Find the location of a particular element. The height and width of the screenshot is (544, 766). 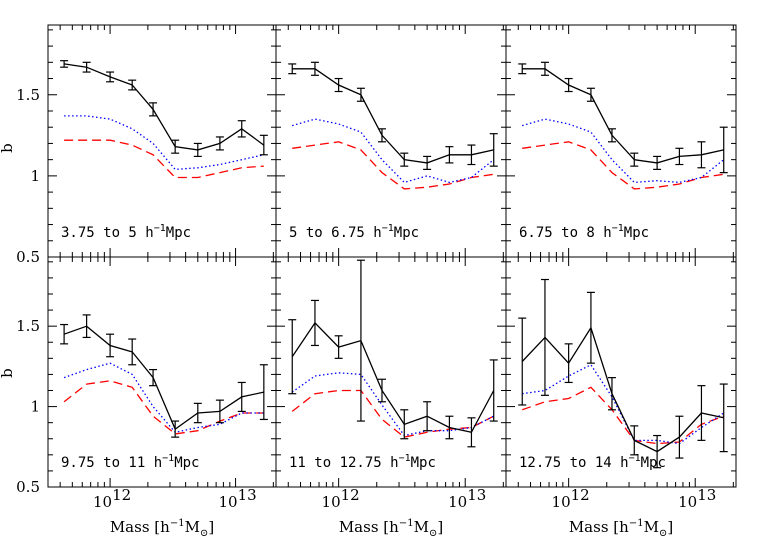

panel-2: 5 to 6.75 h−1Mpc is located at coordinates (391, 141).